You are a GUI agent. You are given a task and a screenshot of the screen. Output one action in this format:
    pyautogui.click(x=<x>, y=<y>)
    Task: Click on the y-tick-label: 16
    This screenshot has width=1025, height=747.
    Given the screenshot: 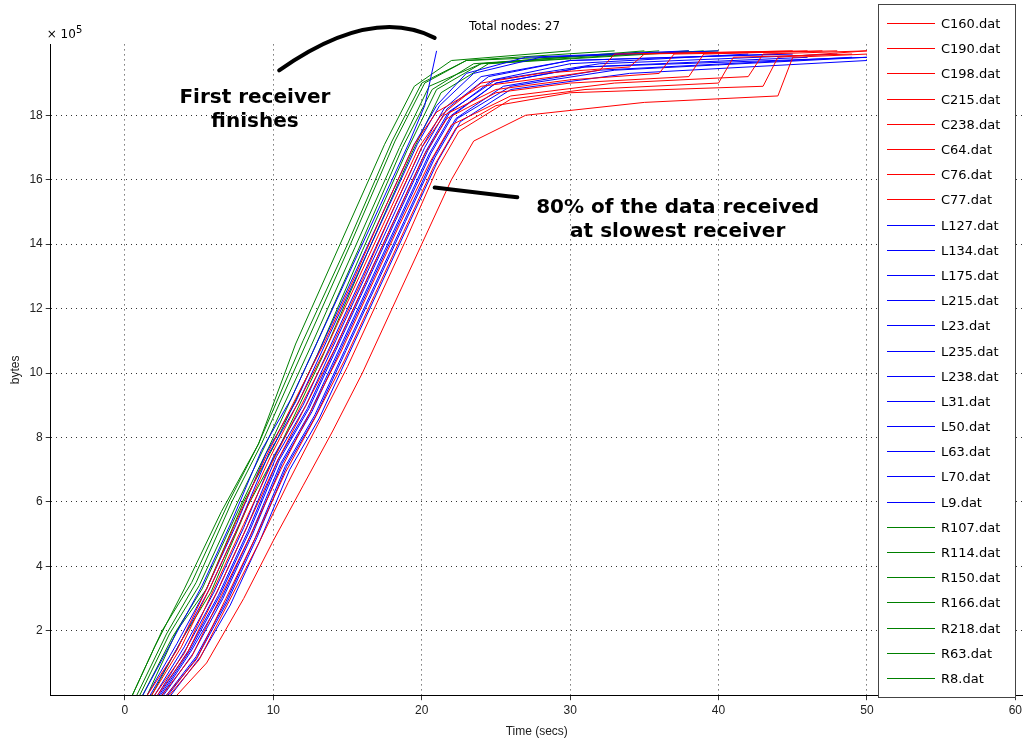 What is the action you would take?
    pyautogui.click(x=36, y=179)
    